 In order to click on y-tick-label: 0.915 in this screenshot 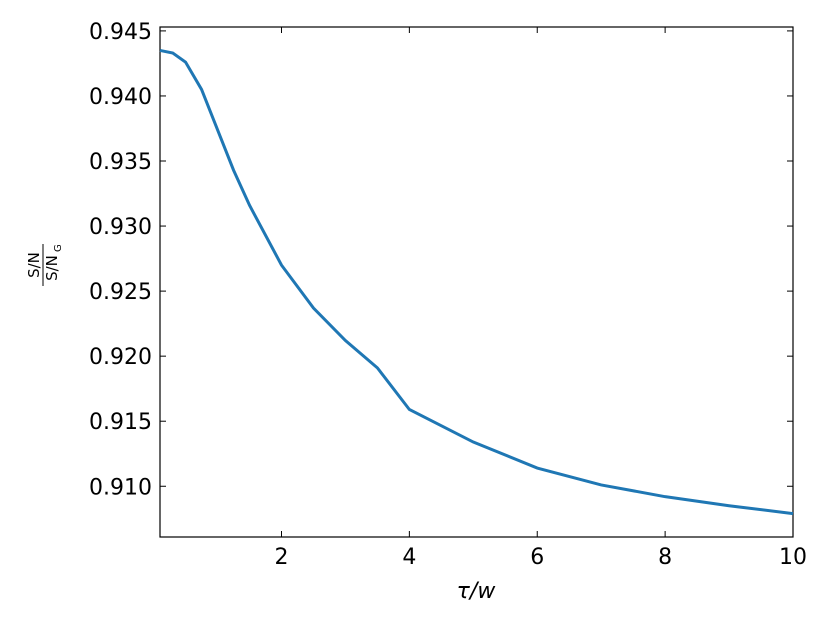, I will do `click(120, 422)`.